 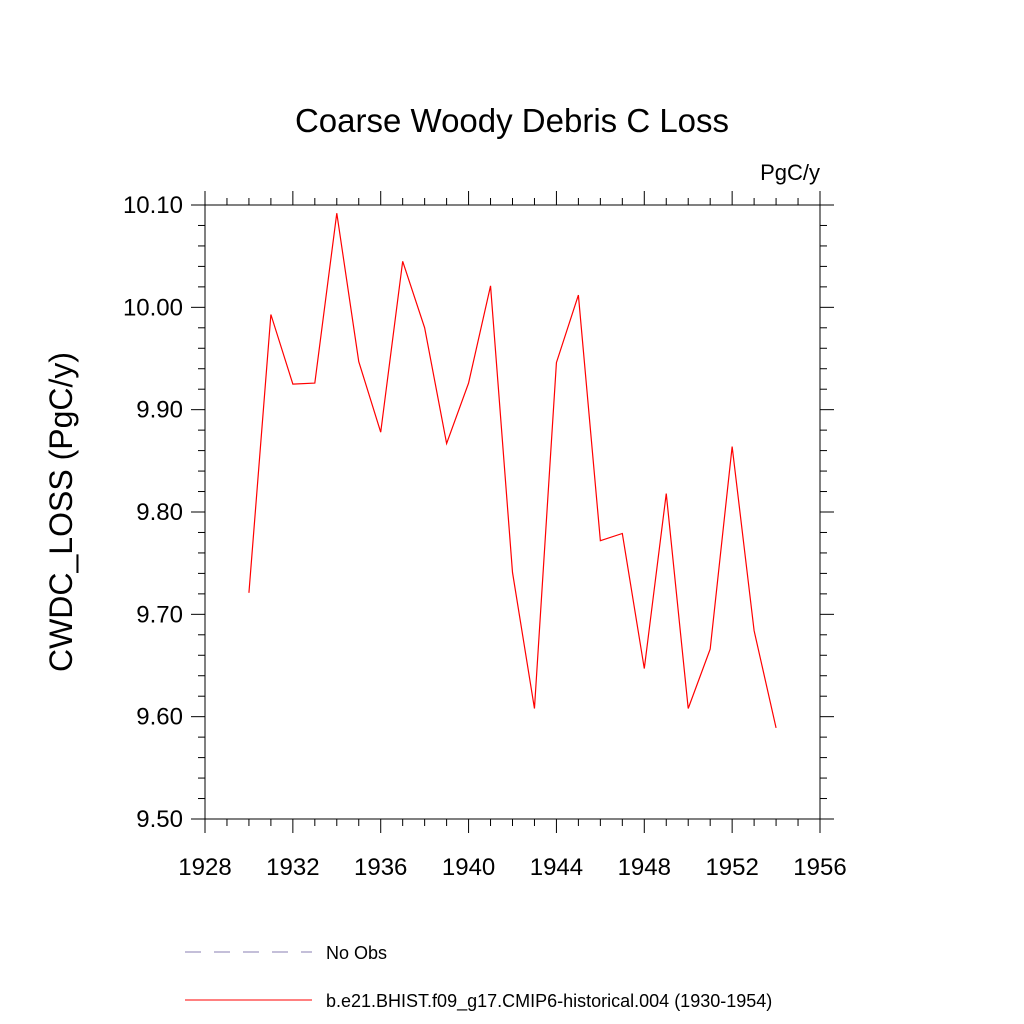 I want to click on y-tick-label: 10.00, so click(x=153, y=307).